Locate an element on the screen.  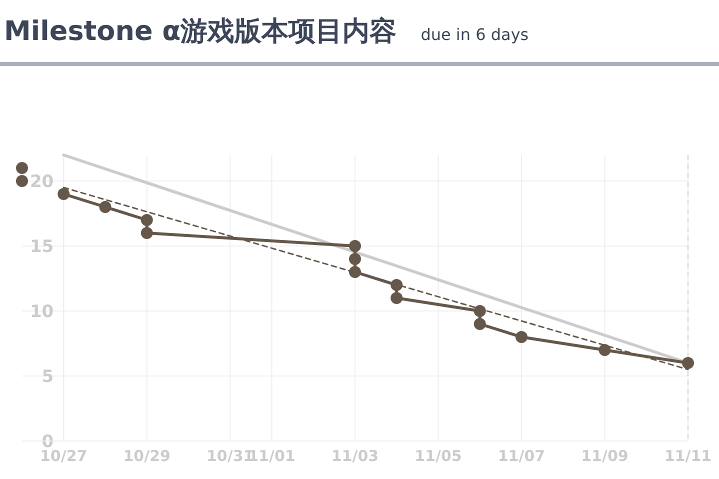
chart-title: Milestone α游戏版本项目内容 is located at coordinates (200, 31).